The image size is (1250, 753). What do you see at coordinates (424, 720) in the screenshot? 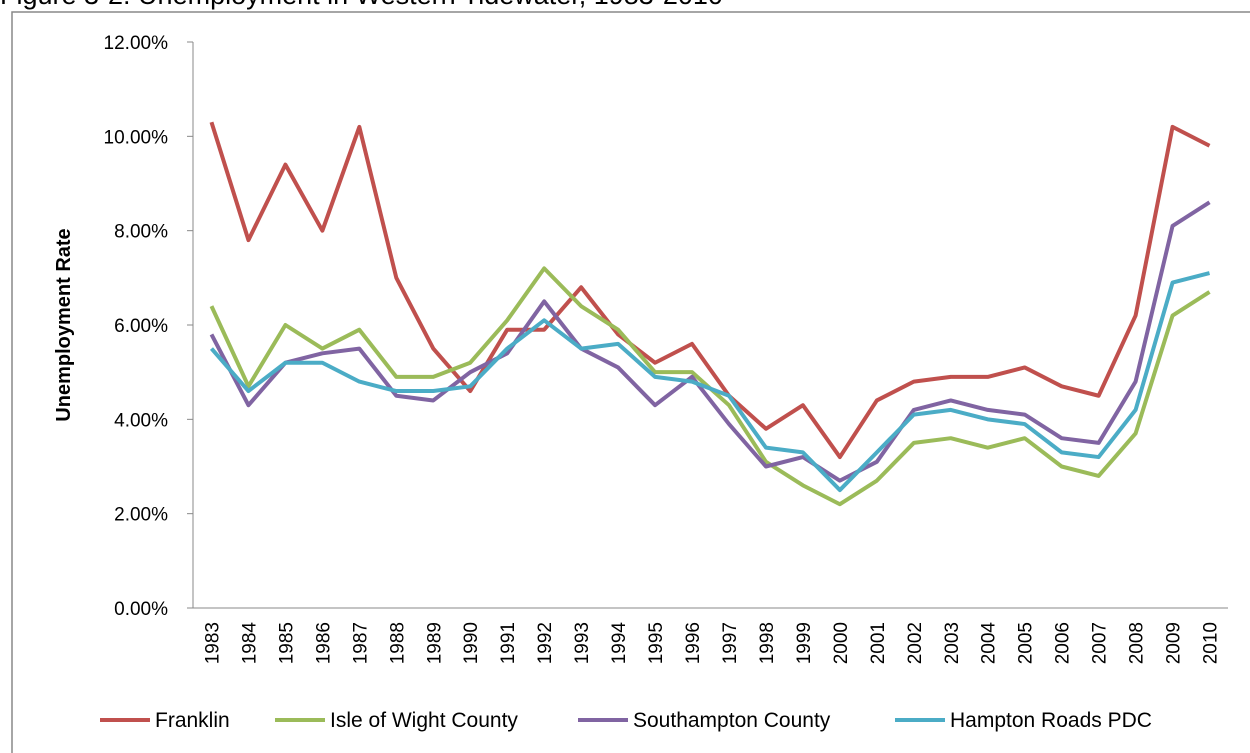
I see `legend-label: Isle of Wight County` at bounding box center [424, 720].